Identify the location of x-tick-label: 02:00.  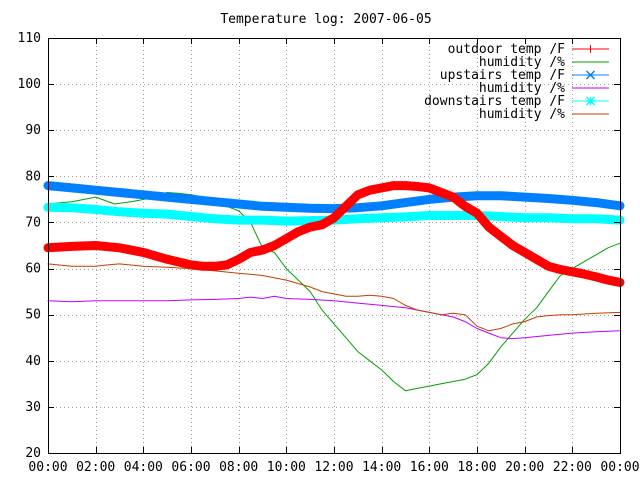
(95, 467).